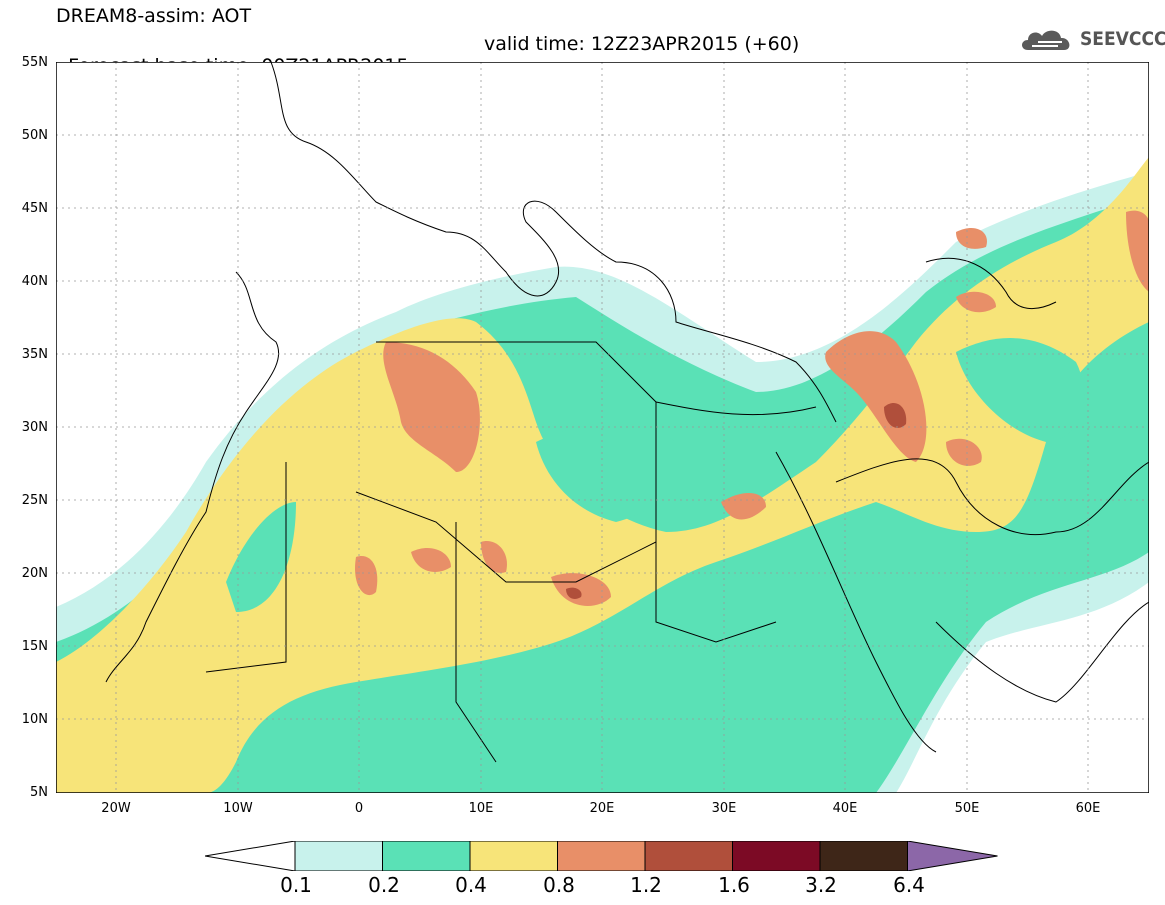  What do you see at coordinates (724, 808) in the screenshot?
I see `lon-label: 30E` at bounding box center [724, 808].